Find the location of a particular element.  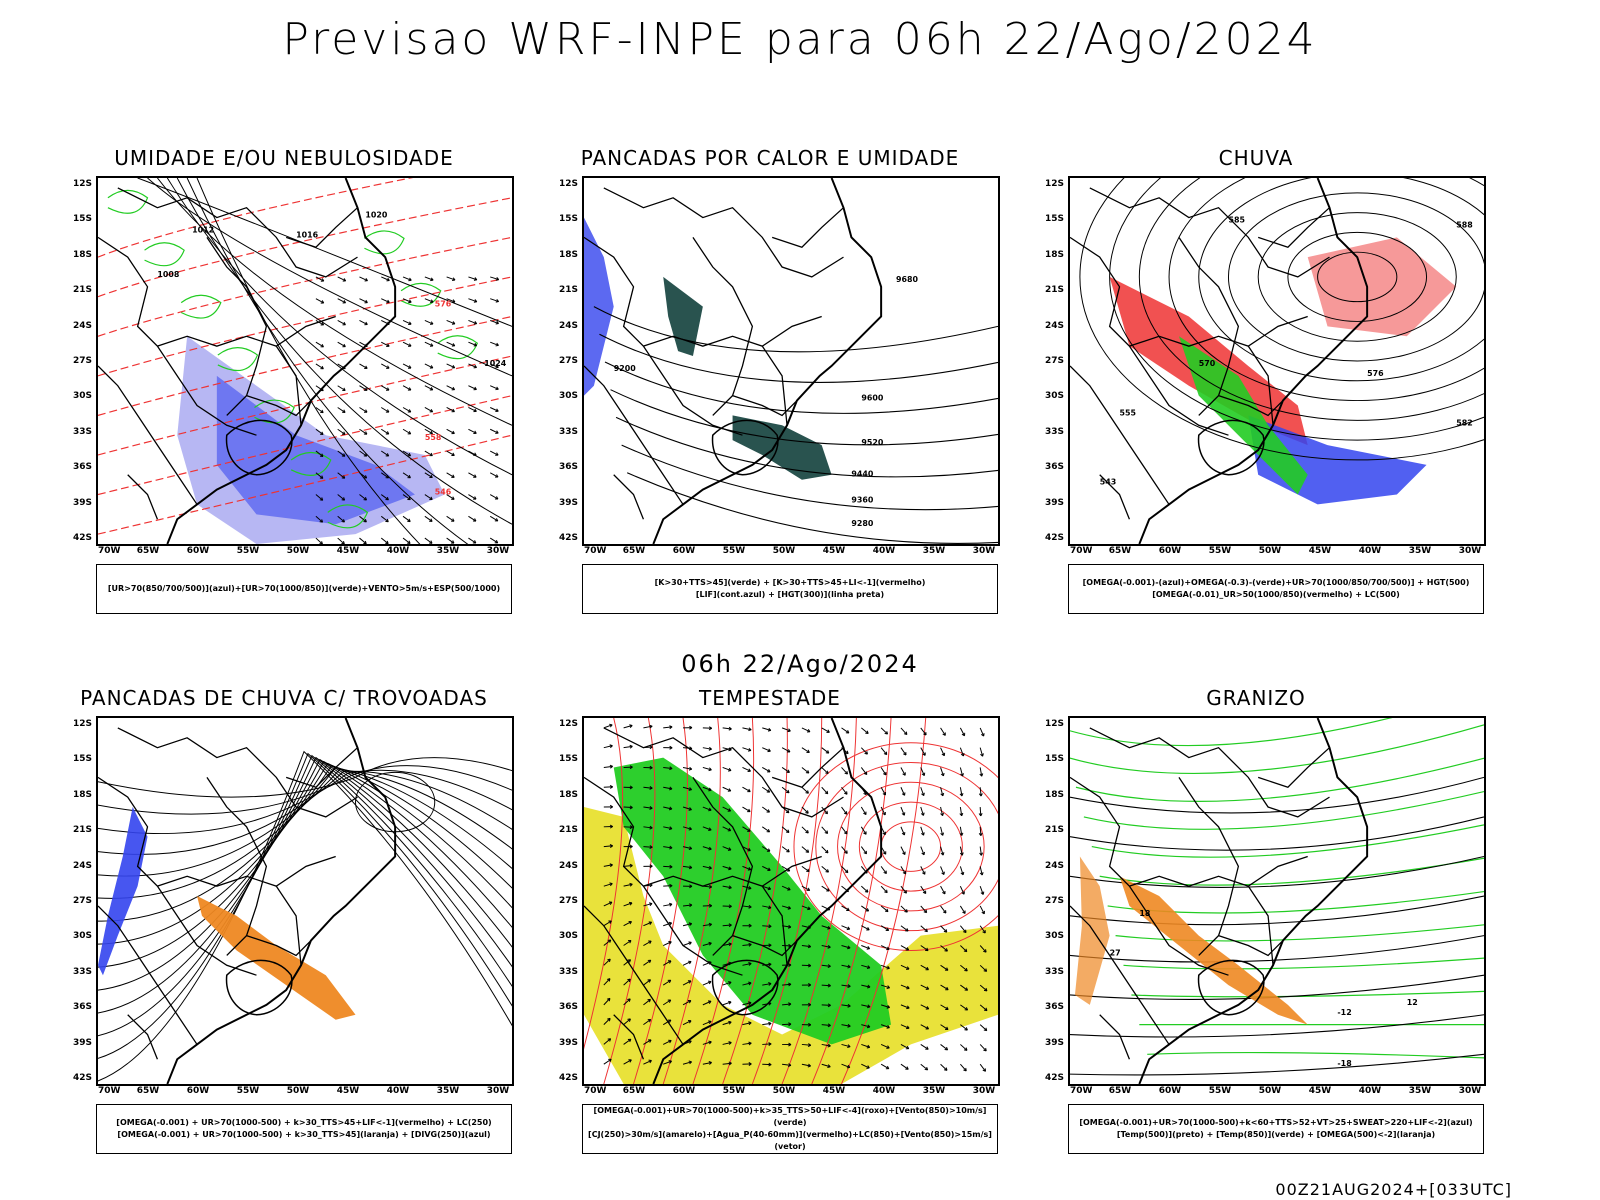

forecast-map: 585 588 582 576 570 555 543 is located at coordinates (1277, 361).